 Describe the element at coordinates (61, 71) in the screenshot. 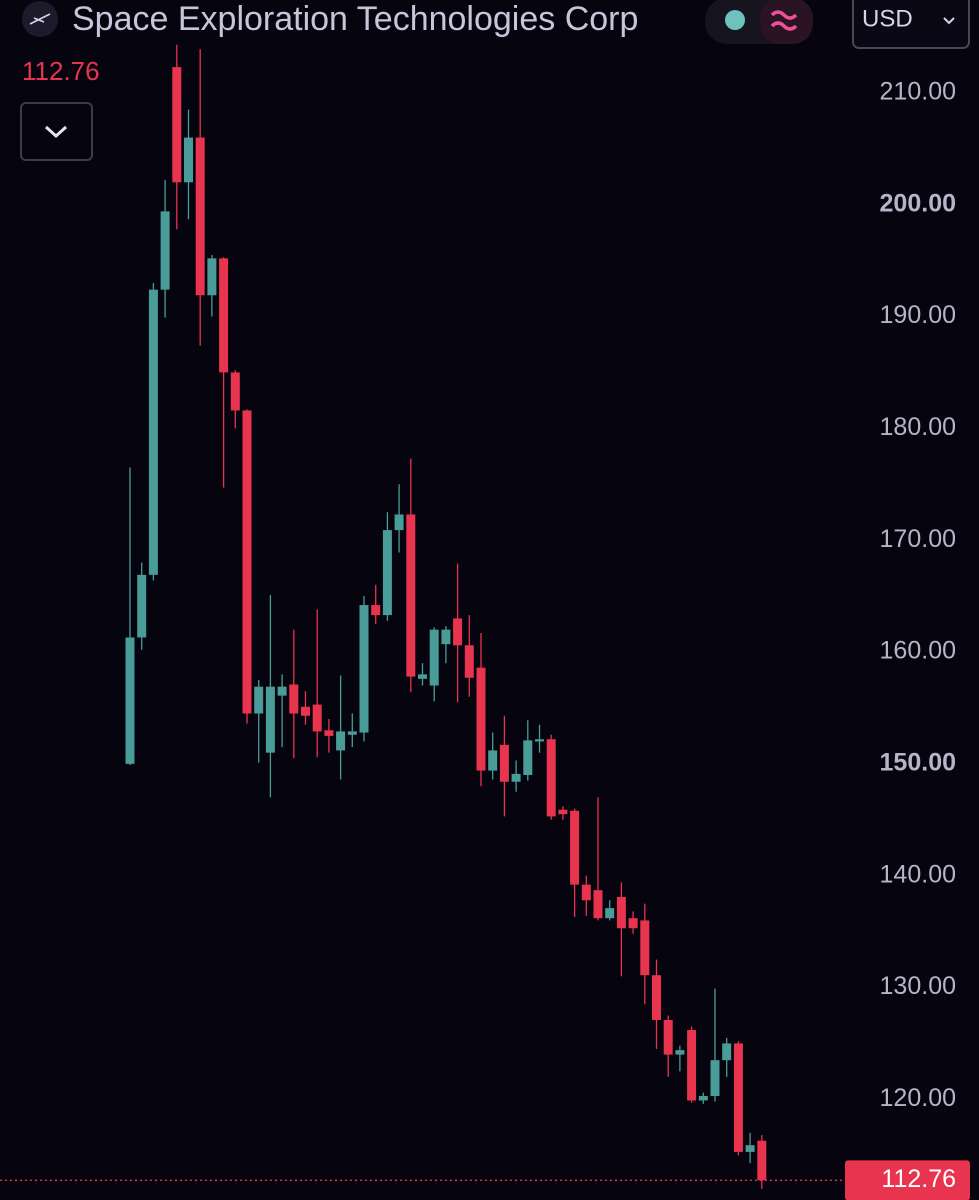

I see `last-price-header: 112.76` at that location.